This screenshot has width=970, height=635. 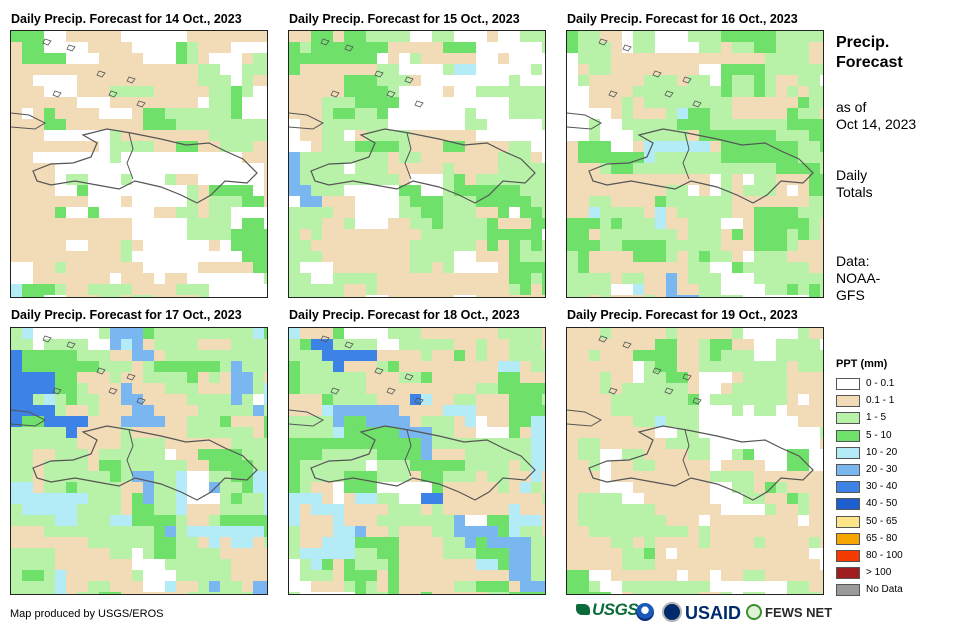 I want to click on as-of-date: as of Oct 14, 2023, so click(x=876, y=116).